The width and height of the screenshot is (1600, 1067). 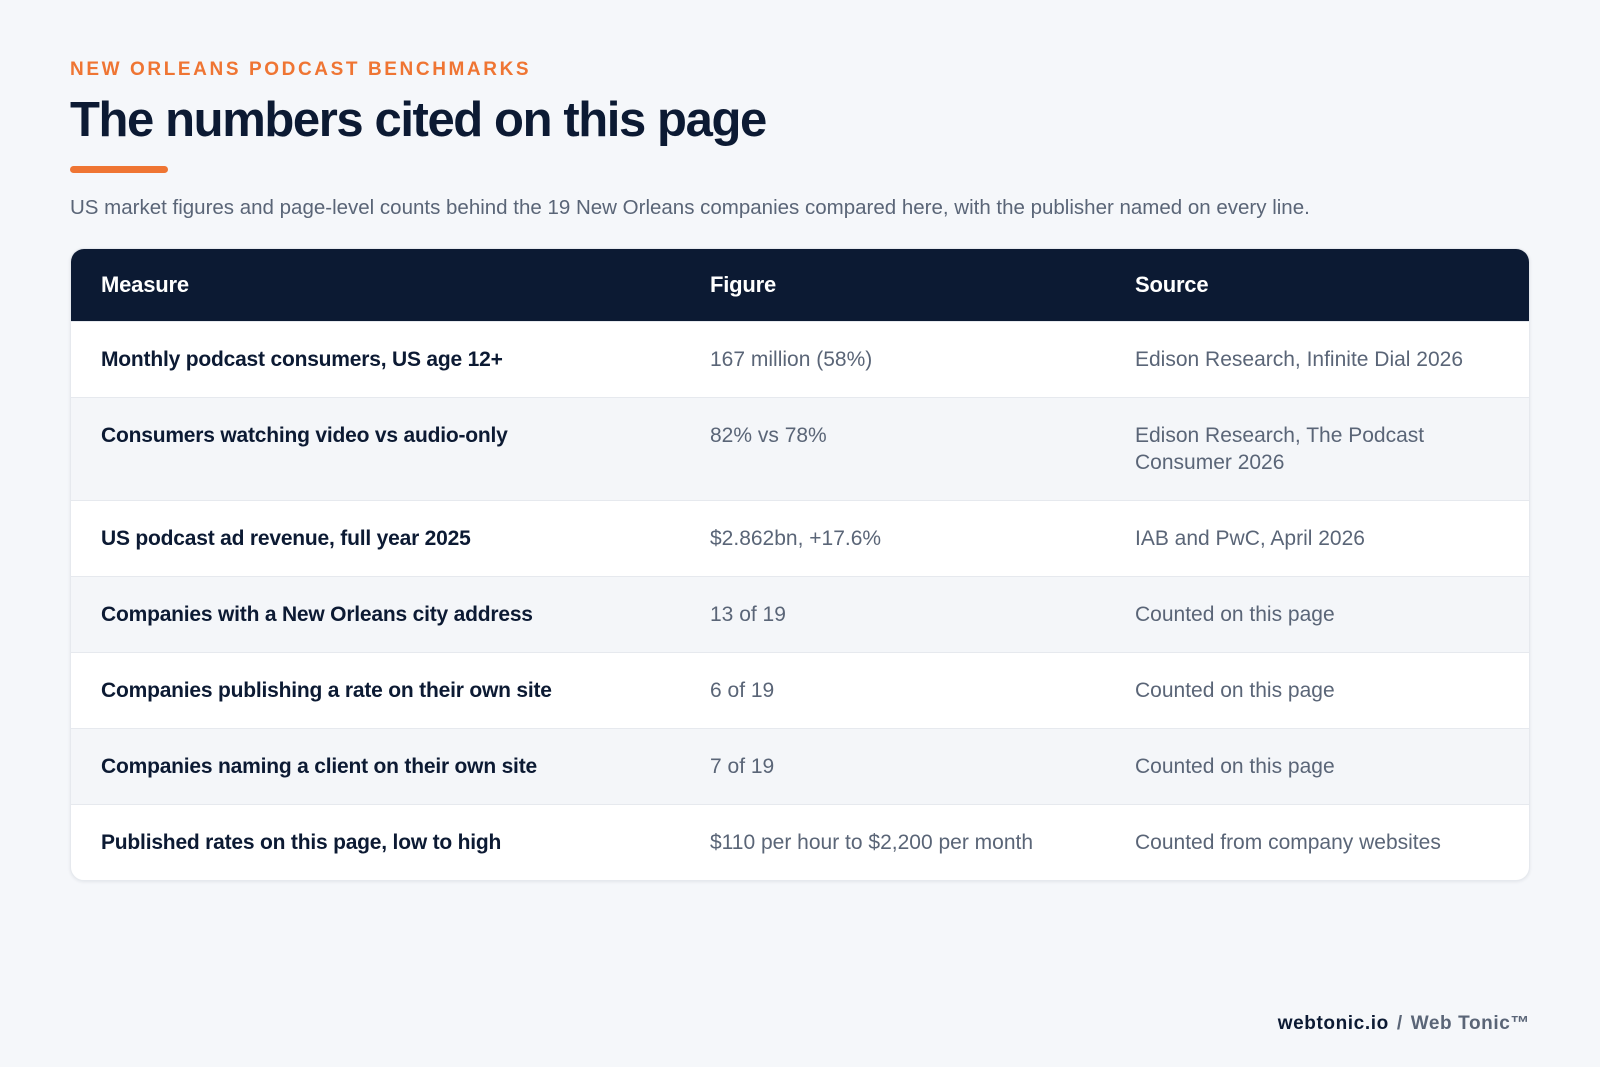 I want to click on table-header-row: Measure Figure Source, so click(x=800, y=285).